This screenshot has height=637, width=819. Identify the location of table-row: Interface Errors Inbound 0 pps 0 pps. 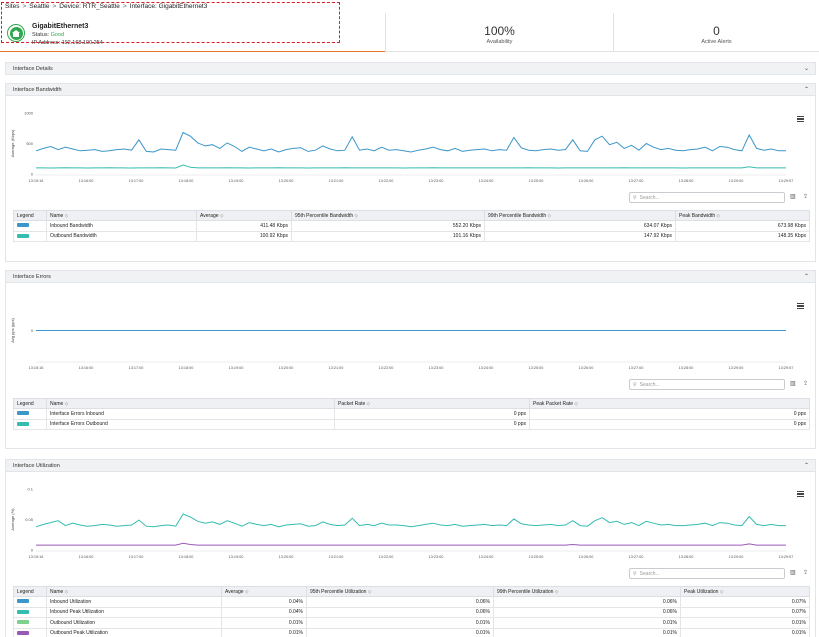
(411, 414).